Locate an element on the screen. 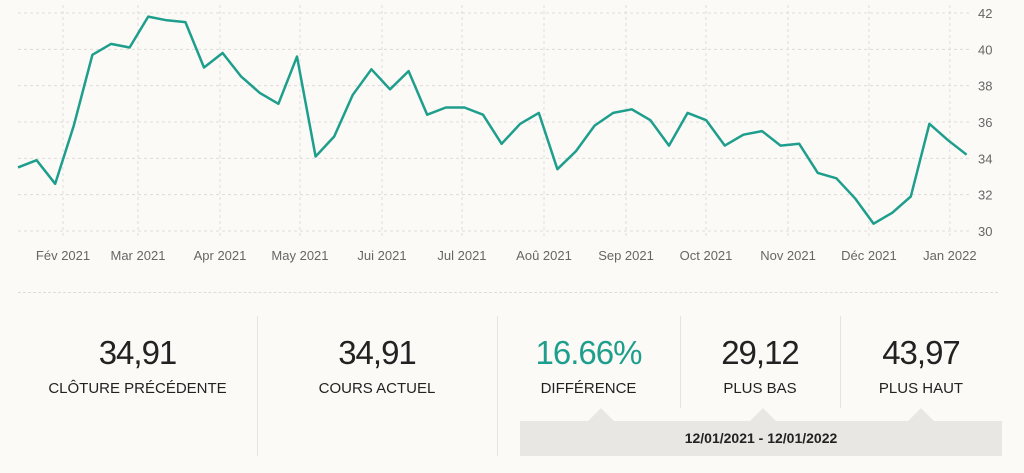 The width and height of the screenshot is (1024, 473). x-tick-label: Jan 2022 is located at coordinates (950, 255).